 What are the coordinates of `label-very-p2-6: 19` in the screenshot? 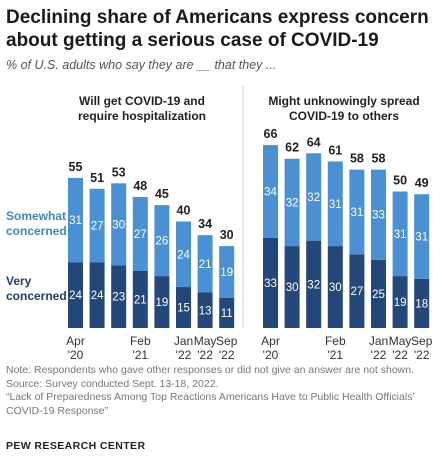 It's located at (400, 303).